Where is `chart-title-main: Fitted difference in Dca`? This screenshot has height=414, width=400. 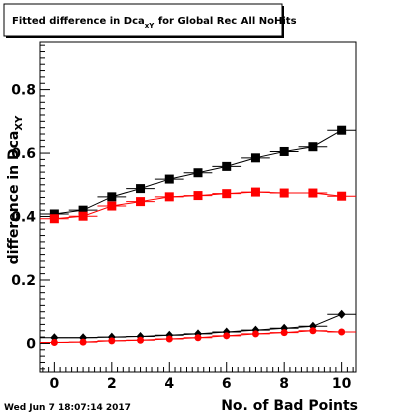
chart-title-main: Fitted difference in Dca is located at coordinates (78, 21).